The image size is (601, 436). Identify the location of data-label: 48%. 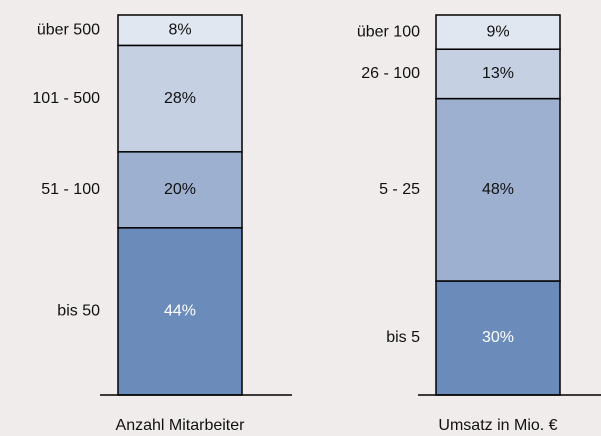
(498, 189).